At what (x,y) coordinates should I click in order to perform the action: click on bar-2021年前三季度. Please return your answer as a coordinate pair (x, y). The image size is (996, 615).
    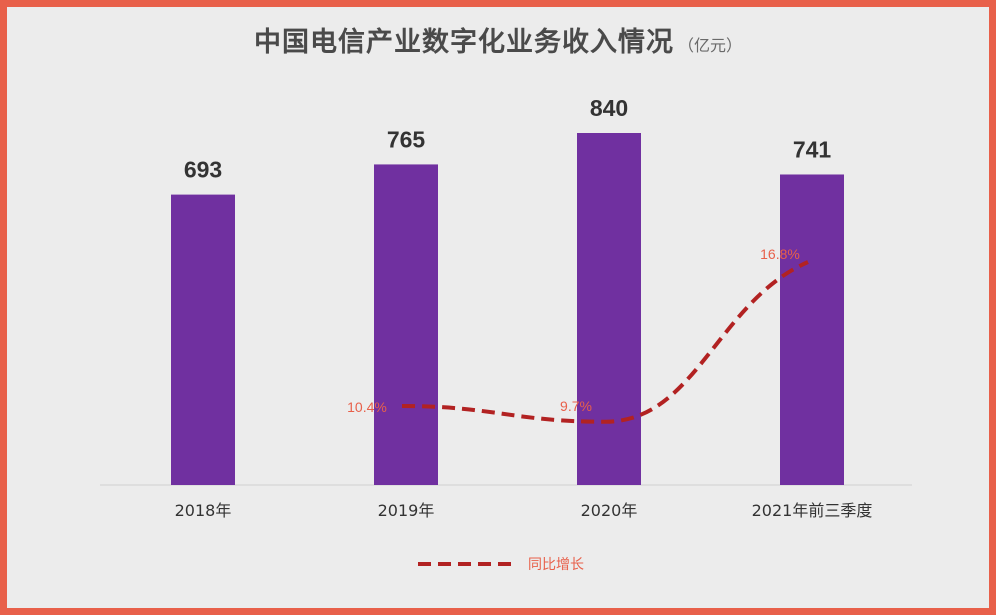
    Looking at the image, I should click on (812, 329).